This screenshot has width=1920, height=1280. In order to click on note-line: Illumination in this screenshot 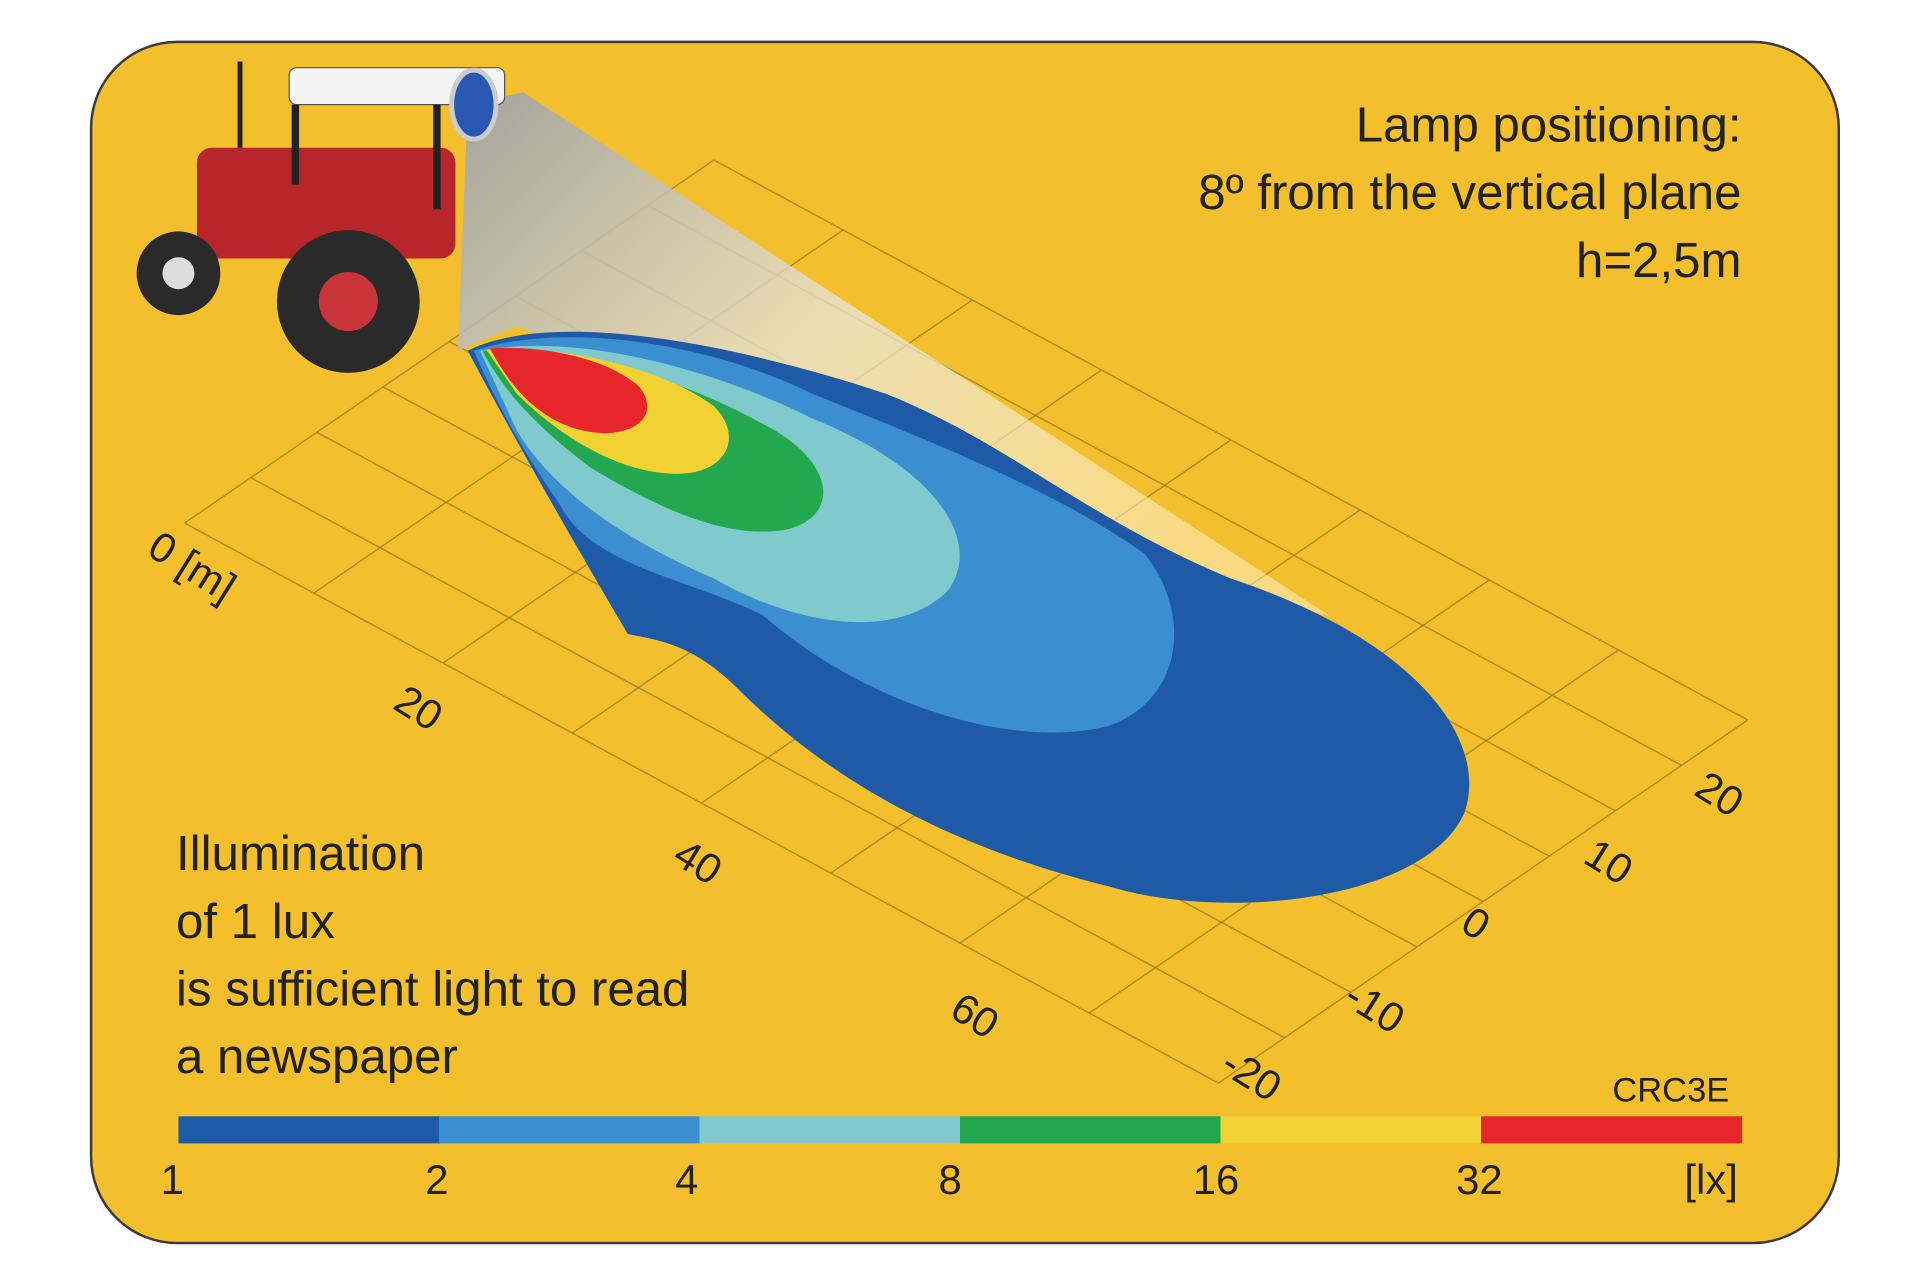, I will do `click(300, 853)`.